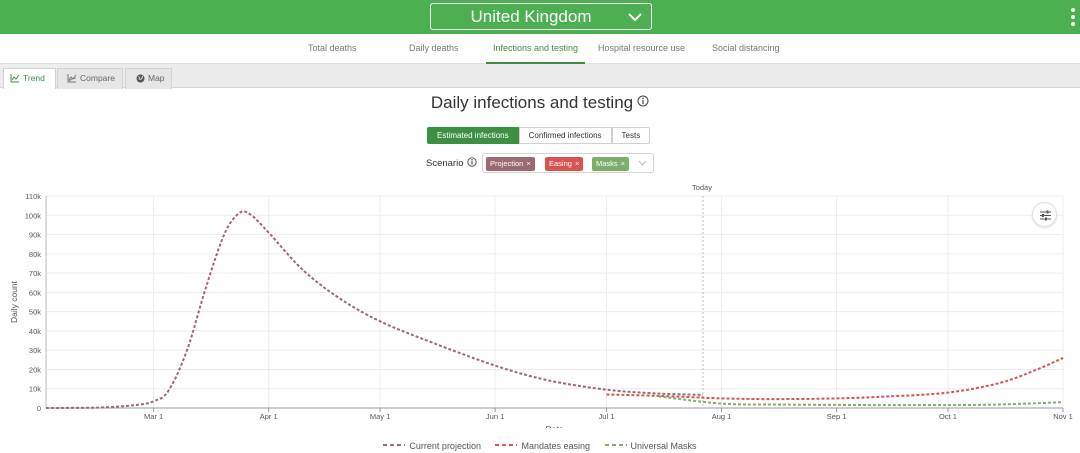 Image resolution: width=1080 pixels, height=453 pixels. I want to click on tab-compare: Compare, so click(90, 78).